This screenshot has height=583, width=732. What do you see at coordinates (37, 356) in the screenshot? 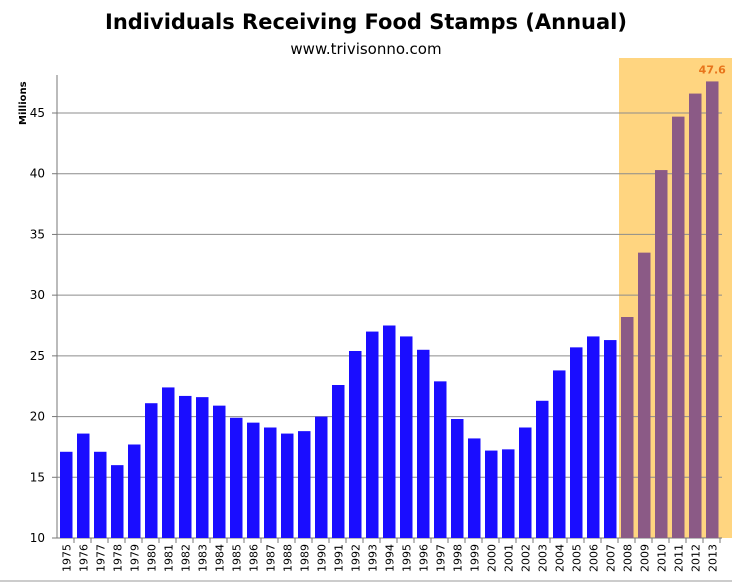
I see `y-tick-label: 25` at bounding box center [37, 356].